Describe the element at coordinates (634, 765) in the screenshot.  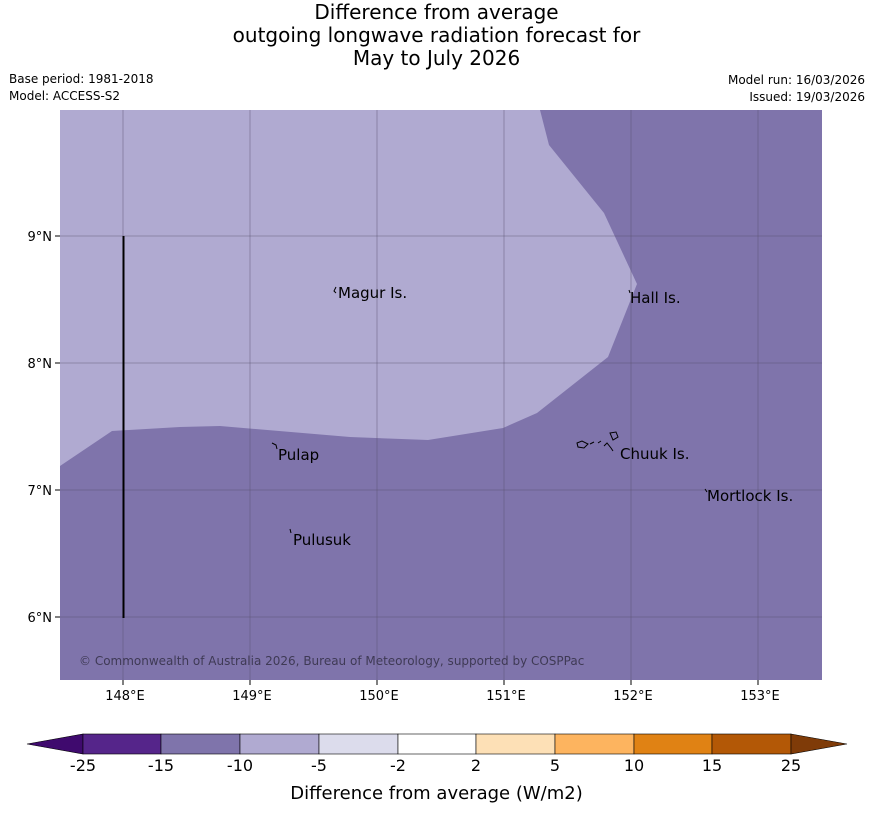
I see `colorbar-tick-label: 10` at that location.